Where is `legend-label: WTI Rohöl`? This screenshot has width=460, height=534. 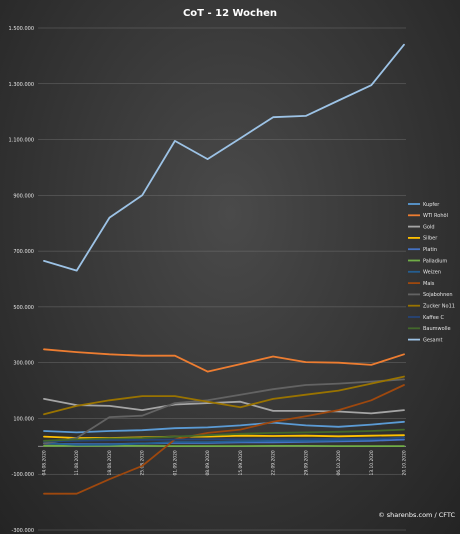
legend-label: WTI Rohöl is located at coordinates (435, 216).